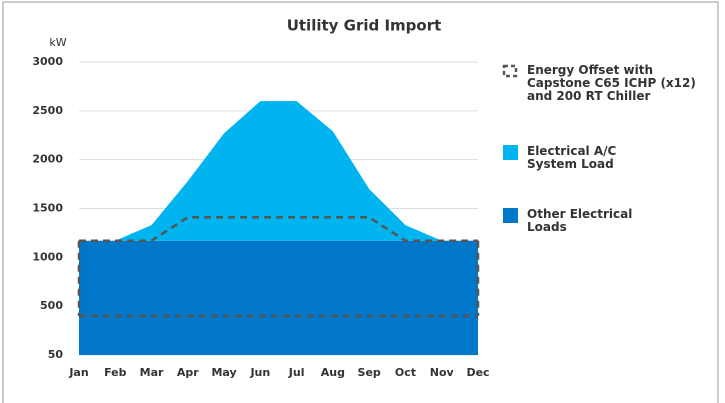 The width and height of the screenshot is (725, 403). What do you see at coordinates (442, 372) in the screenshot?
I see `x-tick-label: Nov` at bounding box center [442, 372].